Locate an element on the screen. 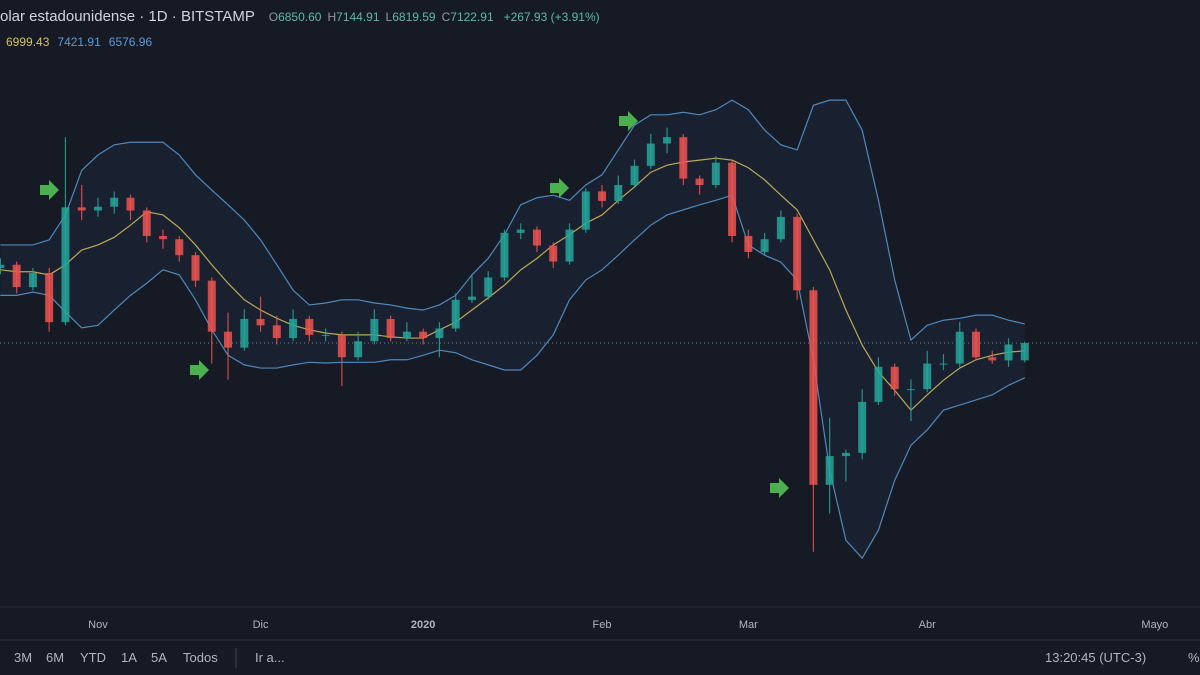 This screenshot has height=675, width=1200. range-button: 1A is located at coordinates (129, 657).